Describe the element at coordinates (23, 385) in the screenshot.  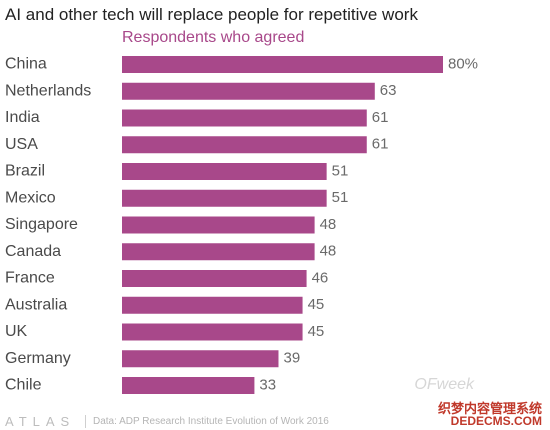
I see `category-label: Chile` at that location.